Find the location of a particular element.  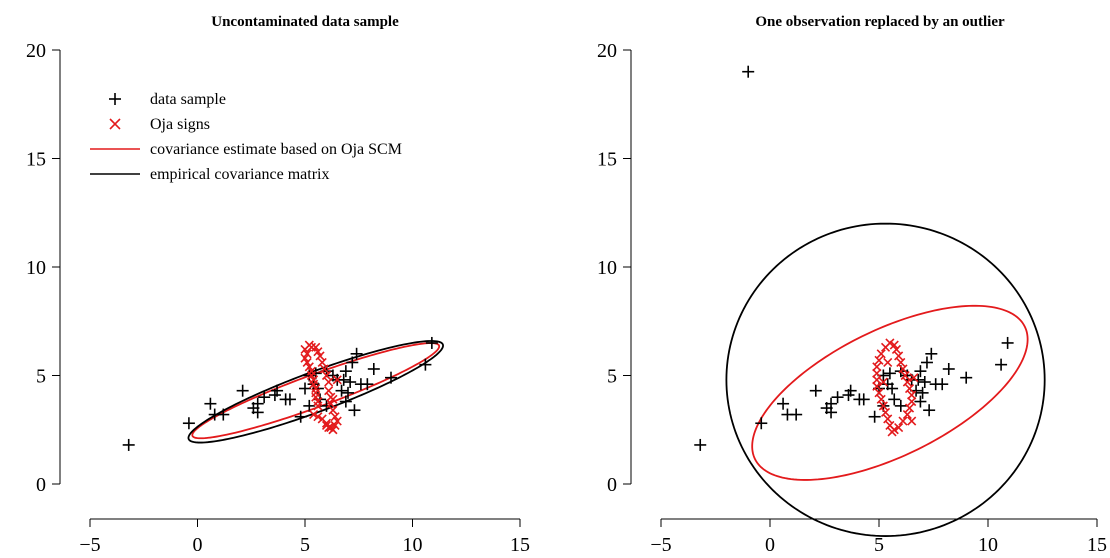

legend-item: empirical covariance matrix is located at coordinates (209, 174).